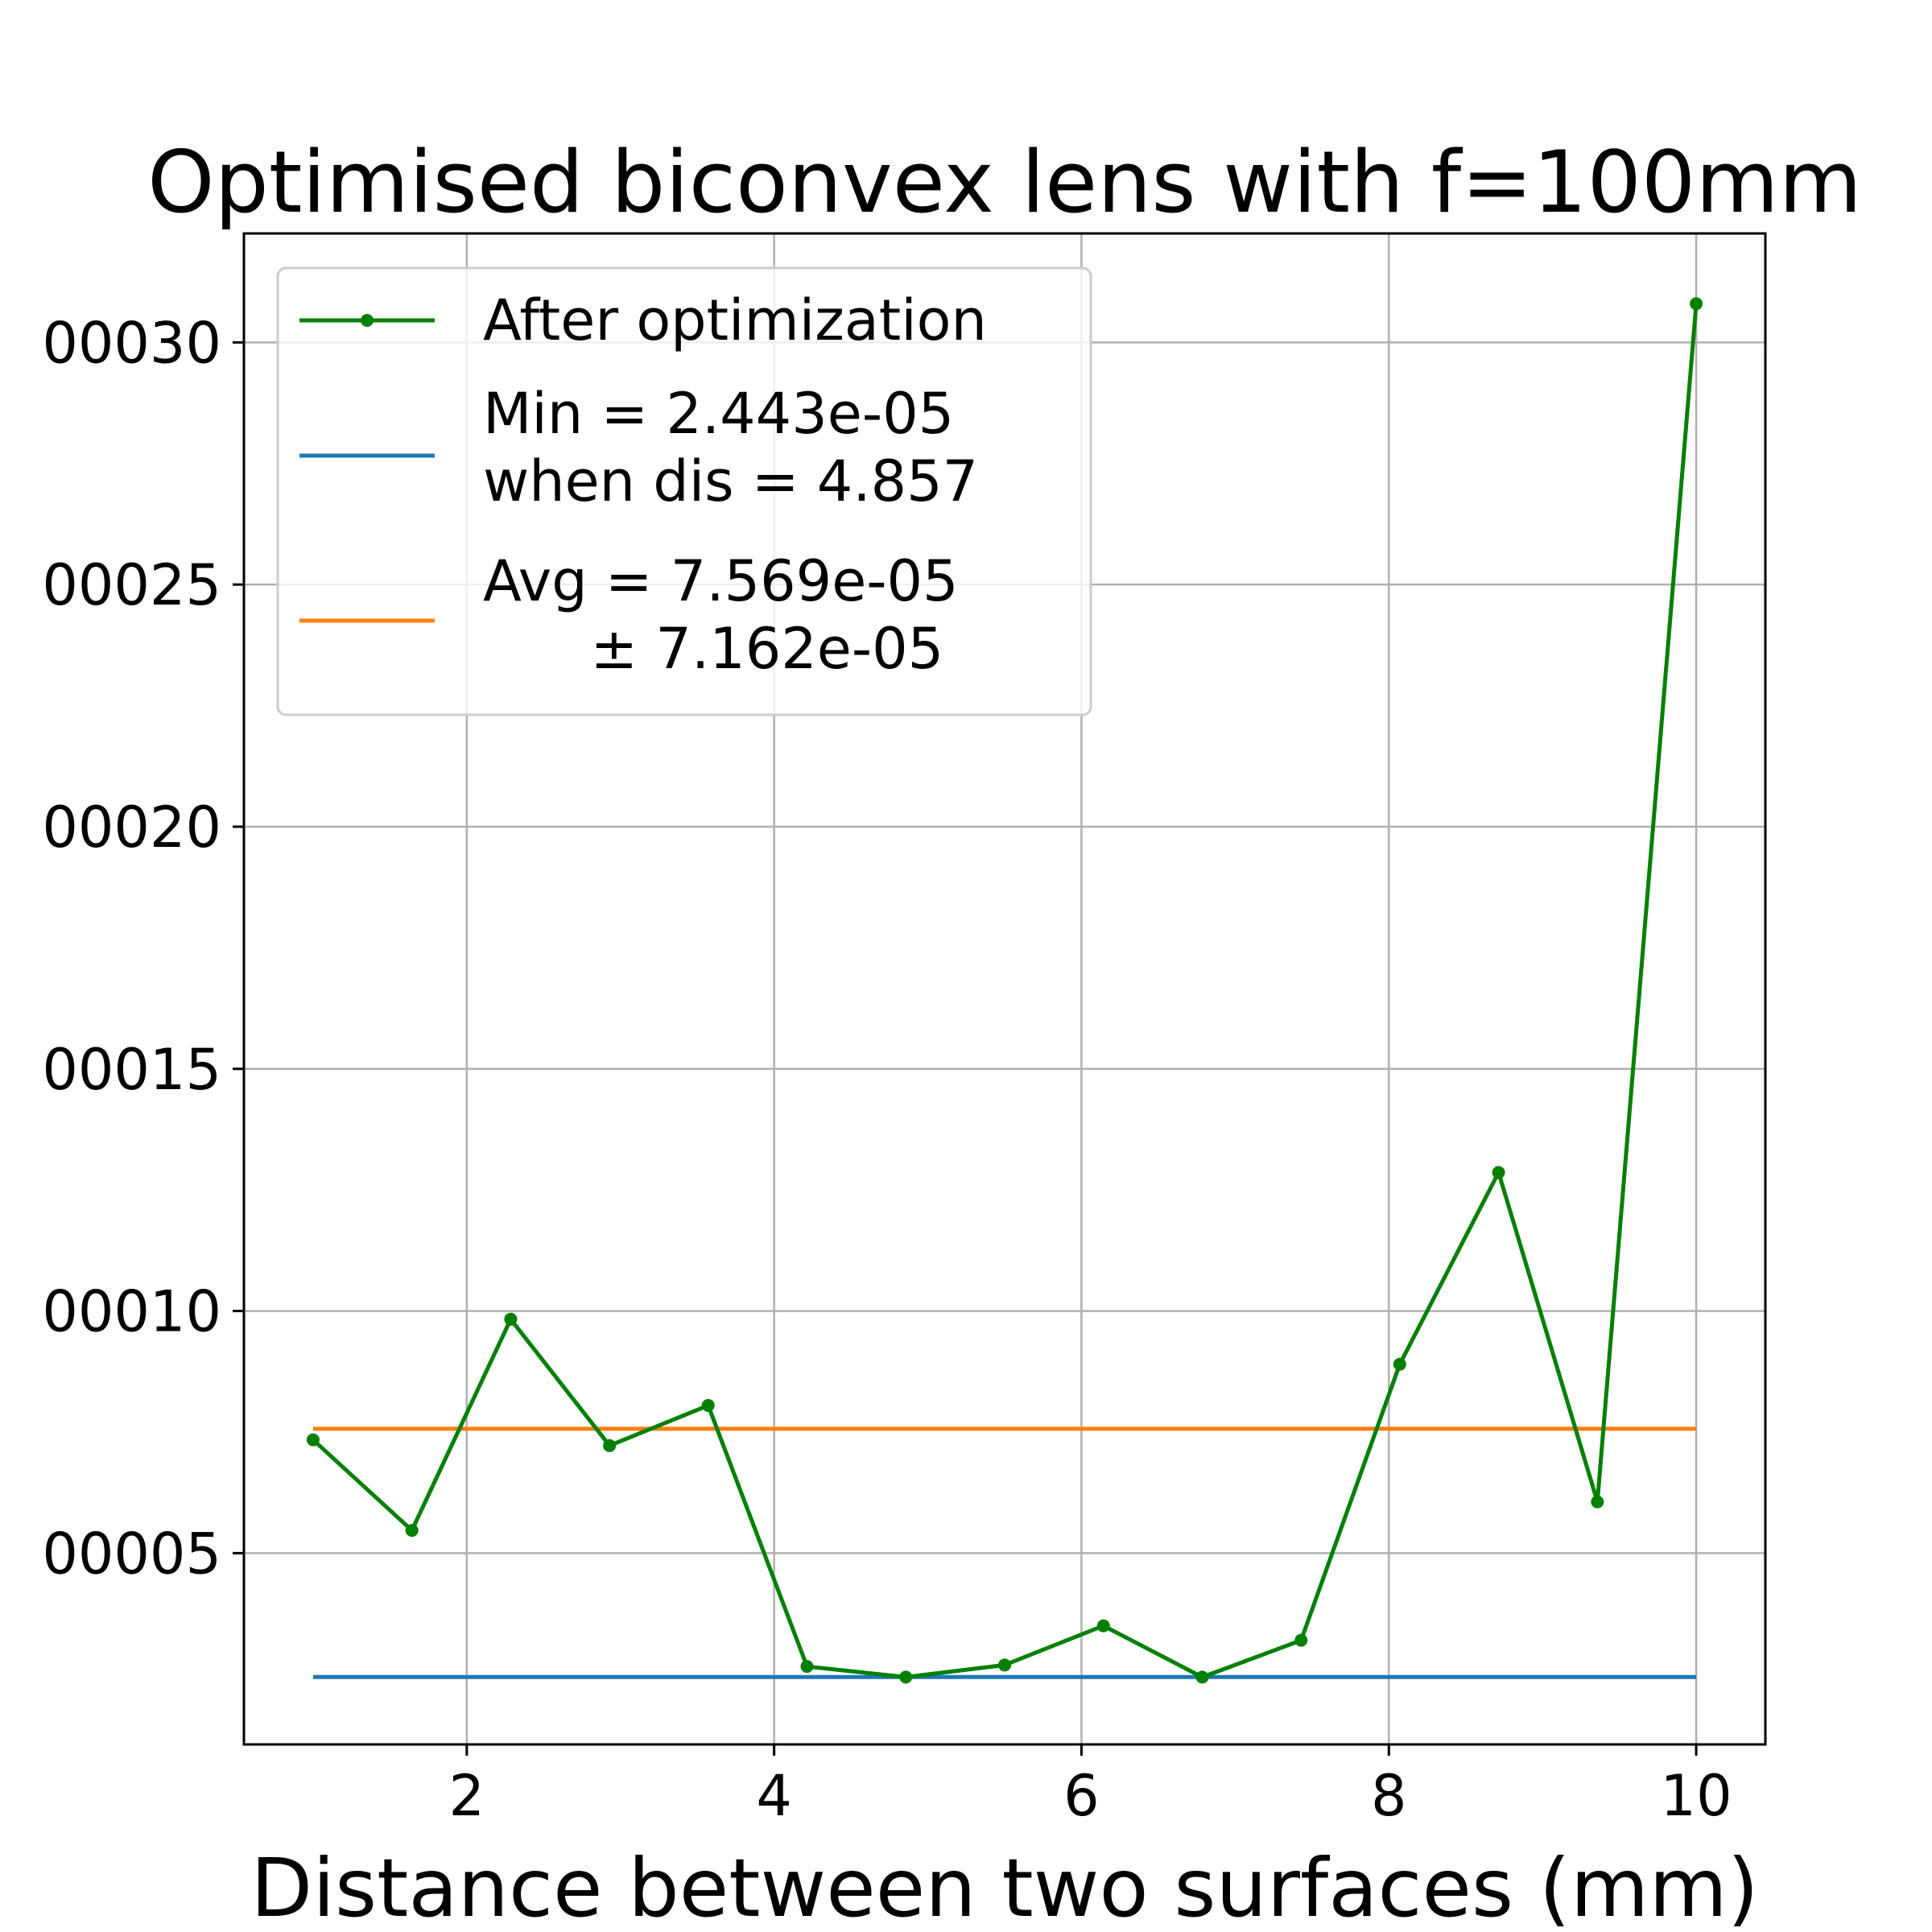 Image resolution: width=1932 pixels, height=1932 pixels. What do you see at coordinates (1005, 1886) in the screenshot?
I see `x-axis-label: Distance between two surfaces (mm)` at bounding box center [1005, 1886].